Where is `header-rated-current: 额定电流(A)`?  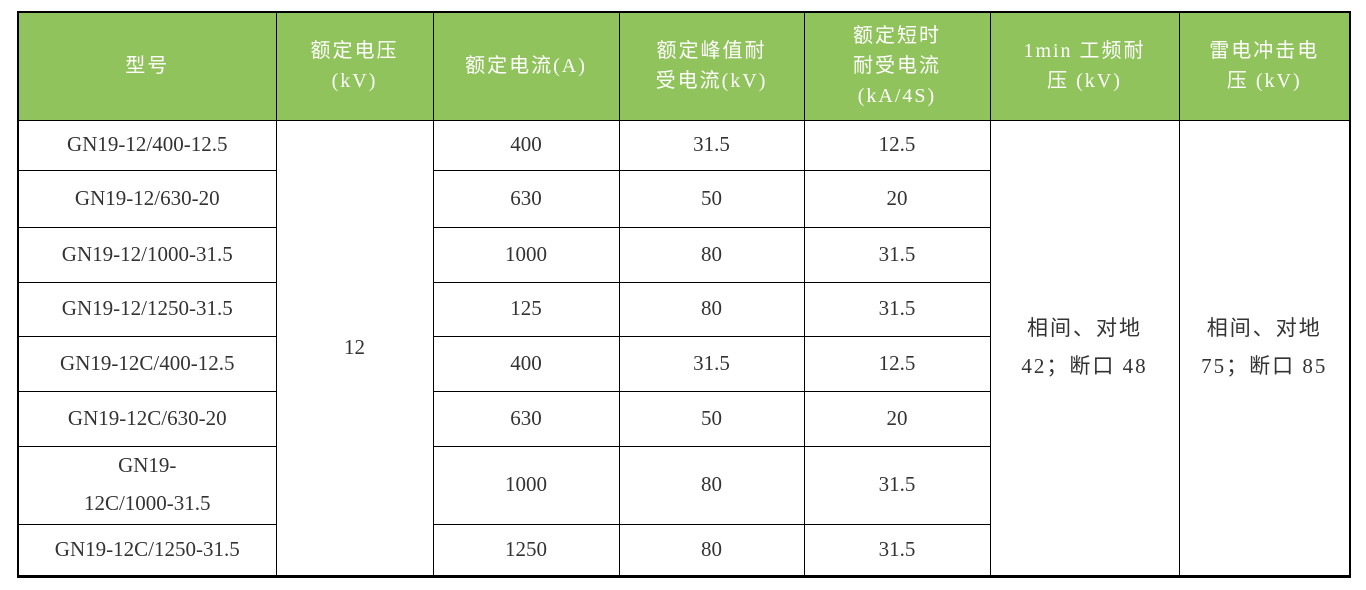
header-rated-current: 额定电流(A) is located at coordinates (526, 66).